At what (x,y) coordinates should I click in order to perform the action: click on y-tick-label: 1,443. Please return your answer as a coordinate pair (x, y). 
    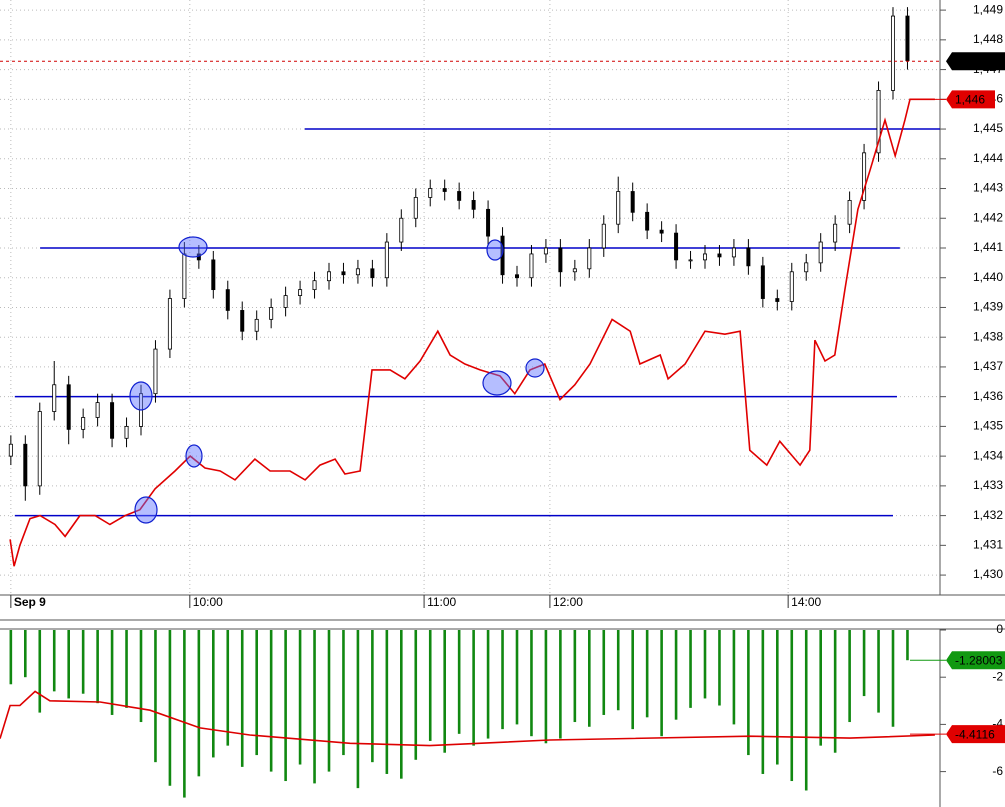
    Looking at the image, I should click on (988, 188).